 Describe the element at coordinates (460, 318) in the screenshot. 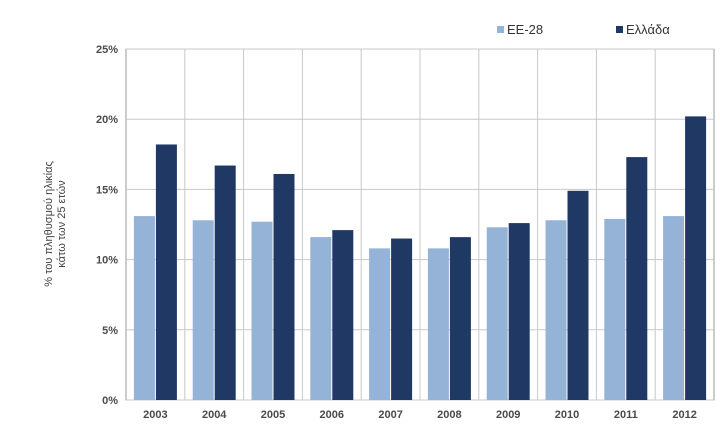

I see `bar-greece-2008` at that location.